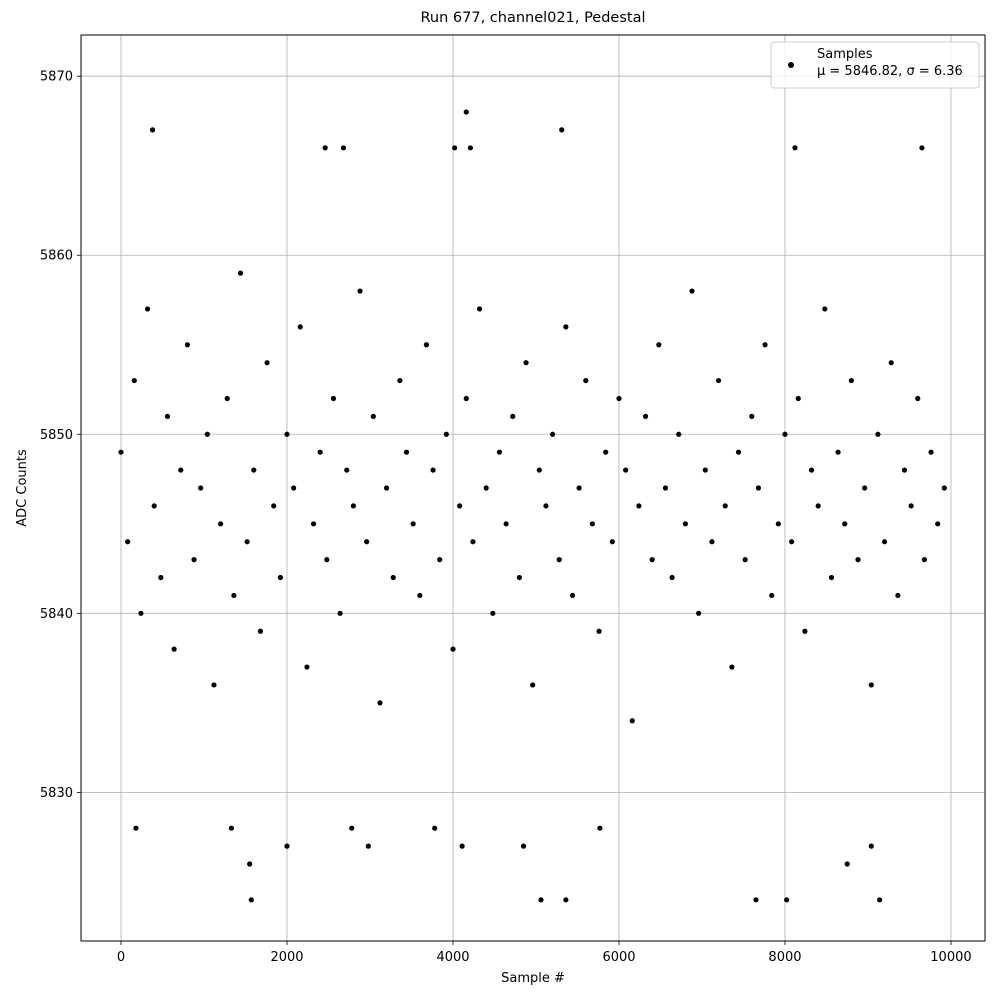  I want to click on legend: Samples μ = 5846.82, σ = 6.36, so click(875, 65).